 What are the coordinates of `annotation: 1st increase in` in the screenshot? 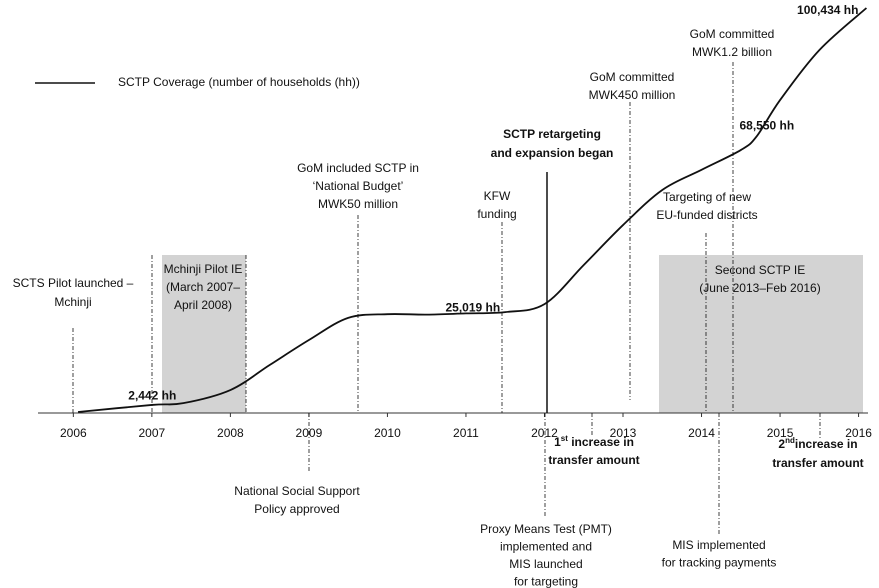 It's located at (594, 442).